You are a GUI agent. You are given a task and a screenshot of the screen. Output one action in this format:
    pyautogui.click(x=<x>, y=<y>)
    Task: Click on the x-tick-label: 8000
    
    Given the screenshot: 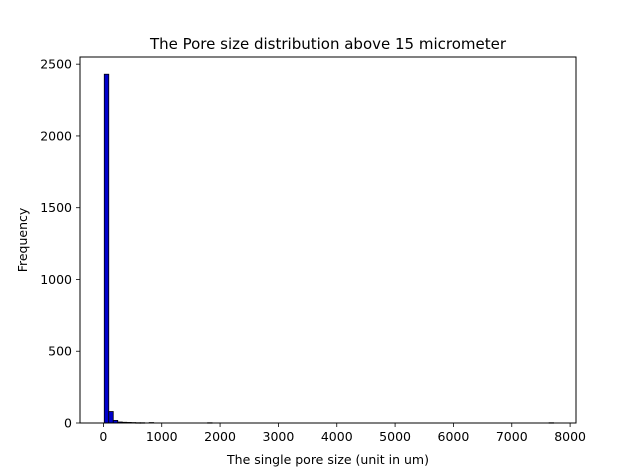 What is the action you would take?
    pyautogui.click(x=570, y=436)
    